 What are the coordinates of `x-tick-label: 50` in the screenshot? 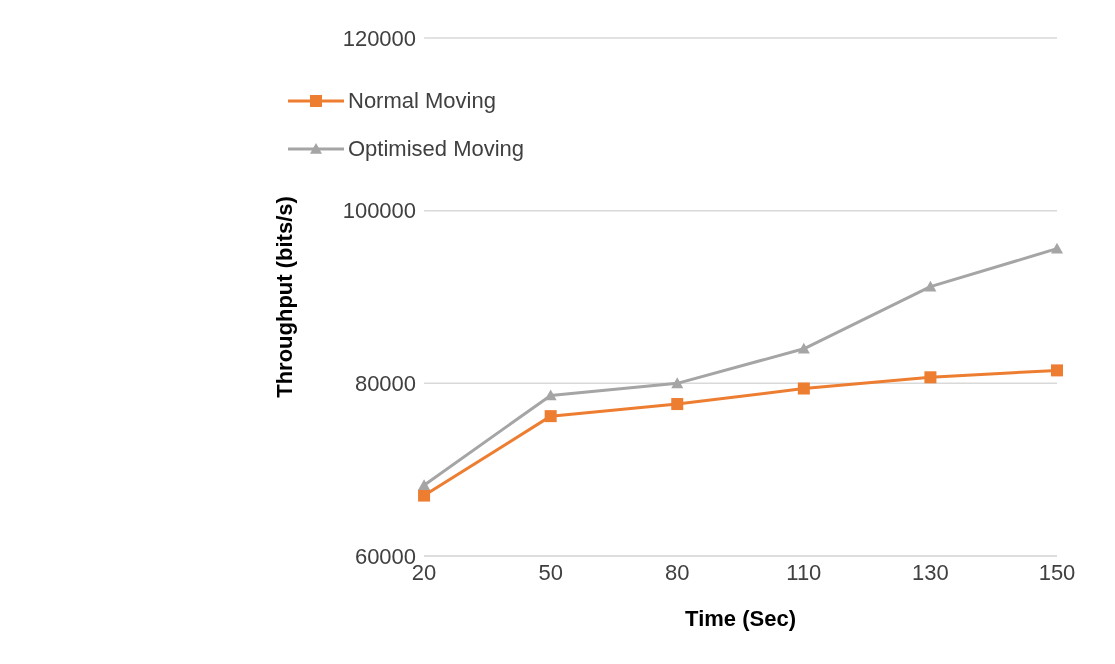 It's located at (550, 572).